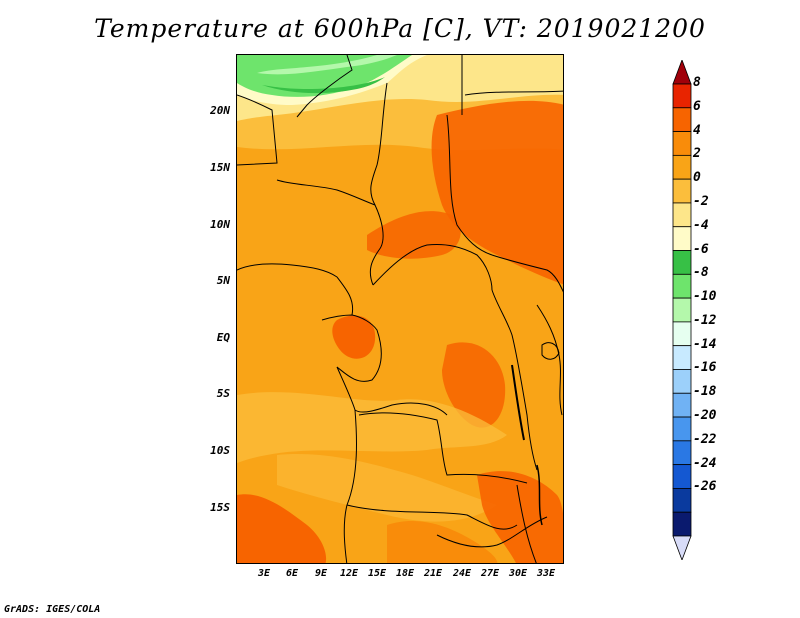 This screenshot has height=618, width=800. I want to click on field-warm-s, so click(442, 541).